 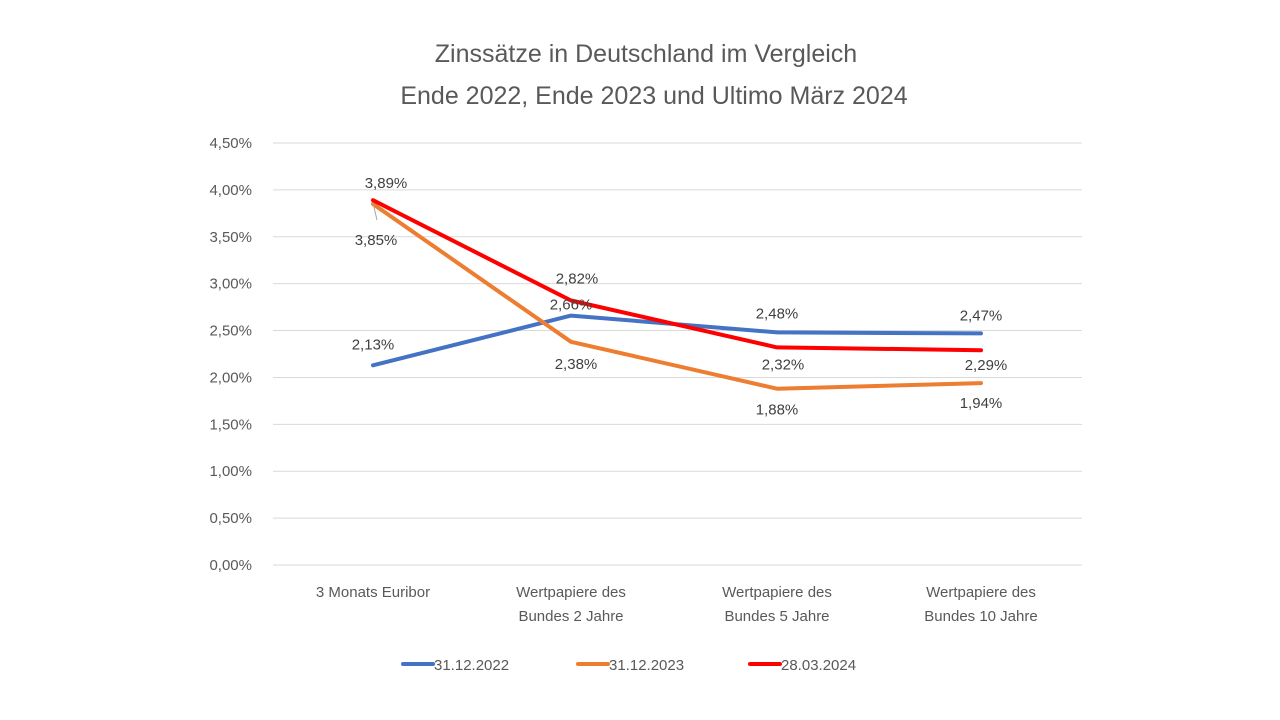 I want to click on legend-item: 31.12.2022, so click(x=455, y=665).